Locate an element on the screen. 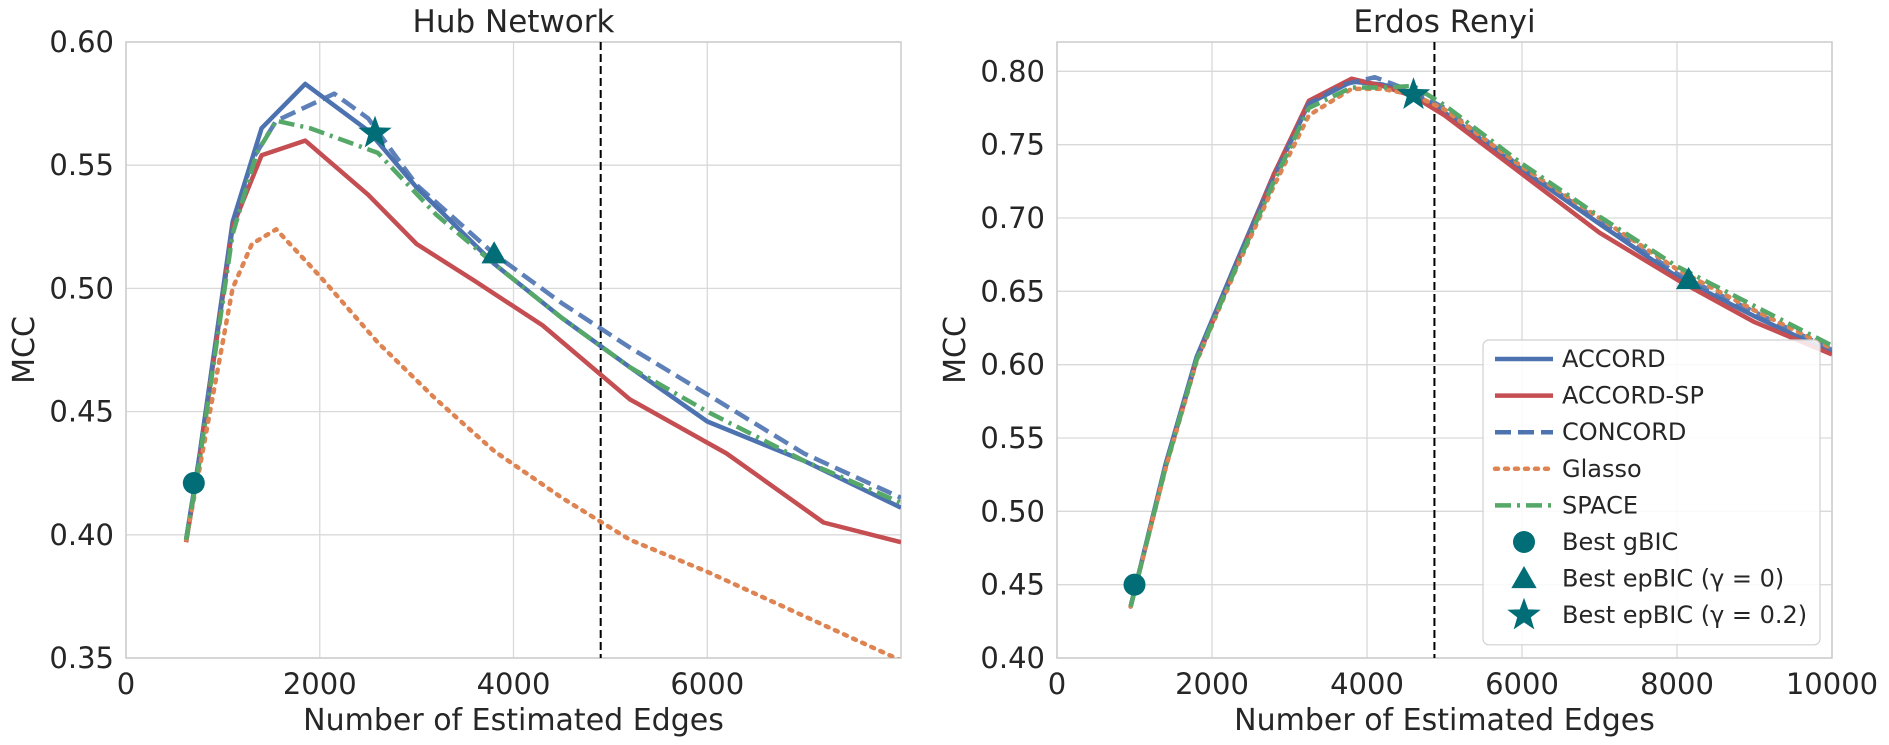 This screenshot has width=1889, height=745. legend-item-accord: ACCORD is located at coordinates (1580, 359).